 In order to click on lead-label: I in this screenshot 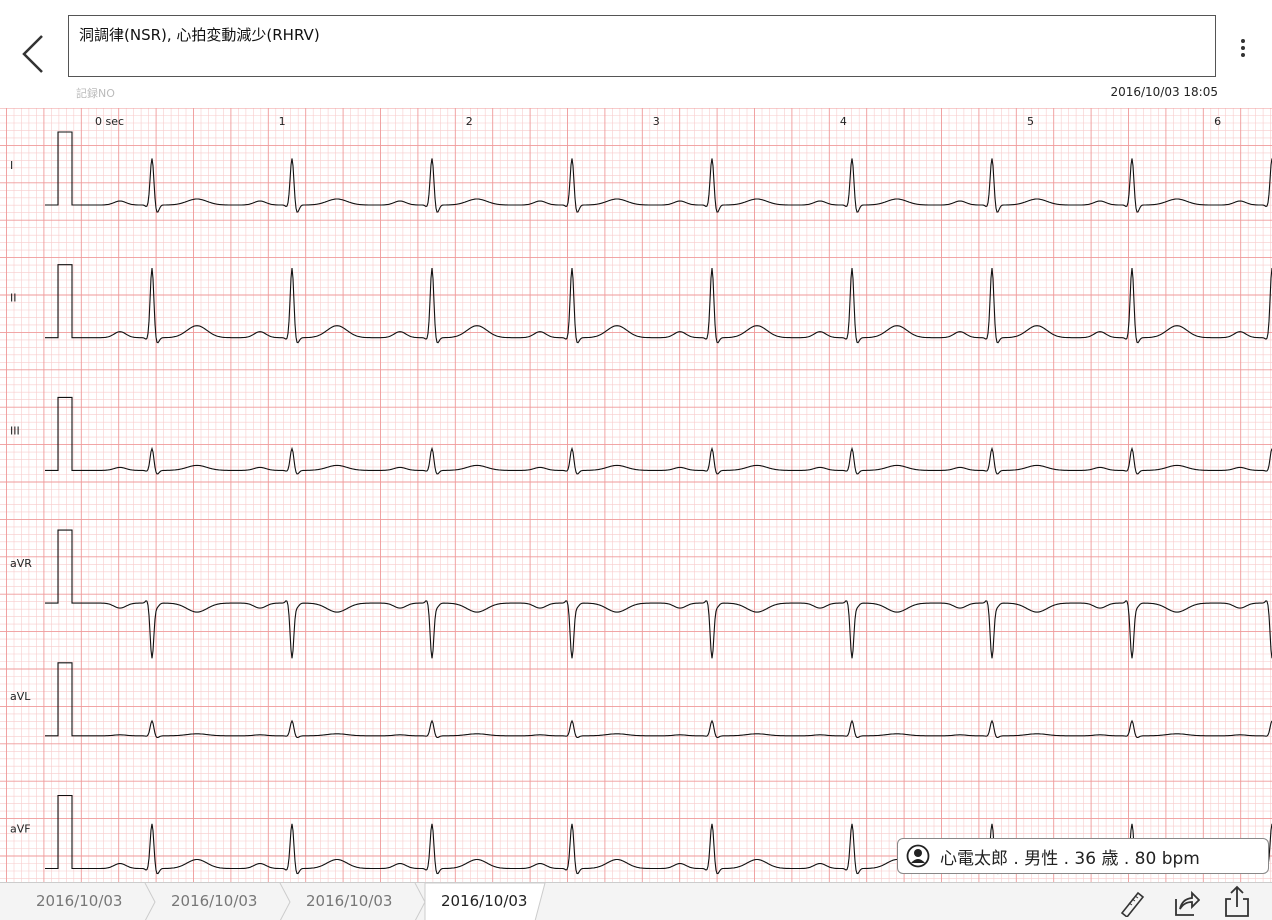, I will do `click(11, 165)`.